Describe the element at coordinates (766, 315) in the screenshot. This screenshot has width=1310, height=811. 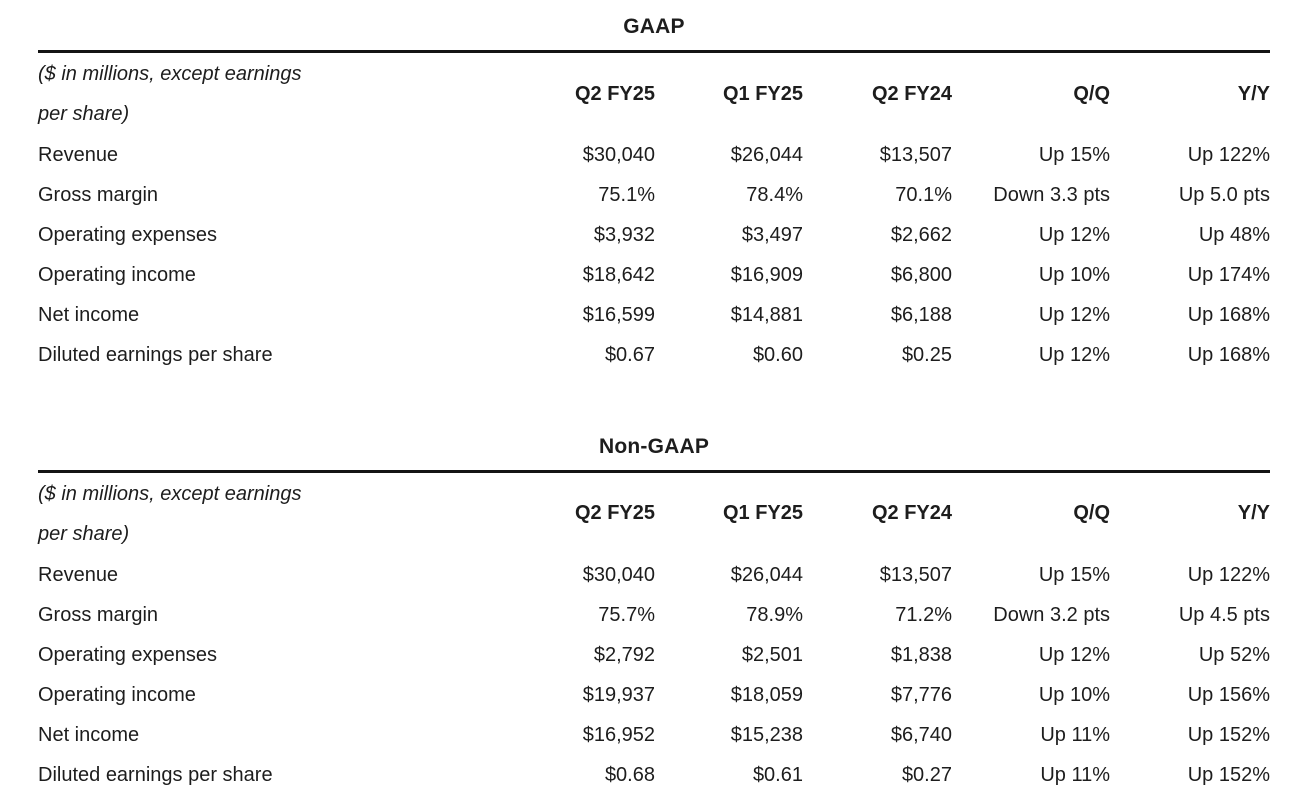
I see `cell-value: $14,881` at that location.